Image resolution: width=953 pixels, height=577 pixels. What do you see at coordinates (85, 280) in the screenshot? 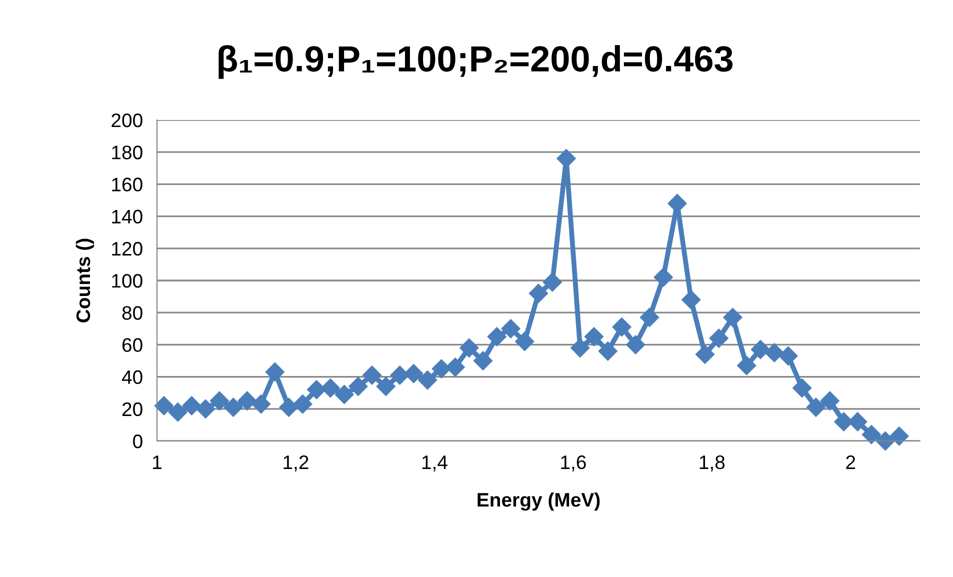
I see `y-axis-title: Counts ()` at bounding box center [85, 280].